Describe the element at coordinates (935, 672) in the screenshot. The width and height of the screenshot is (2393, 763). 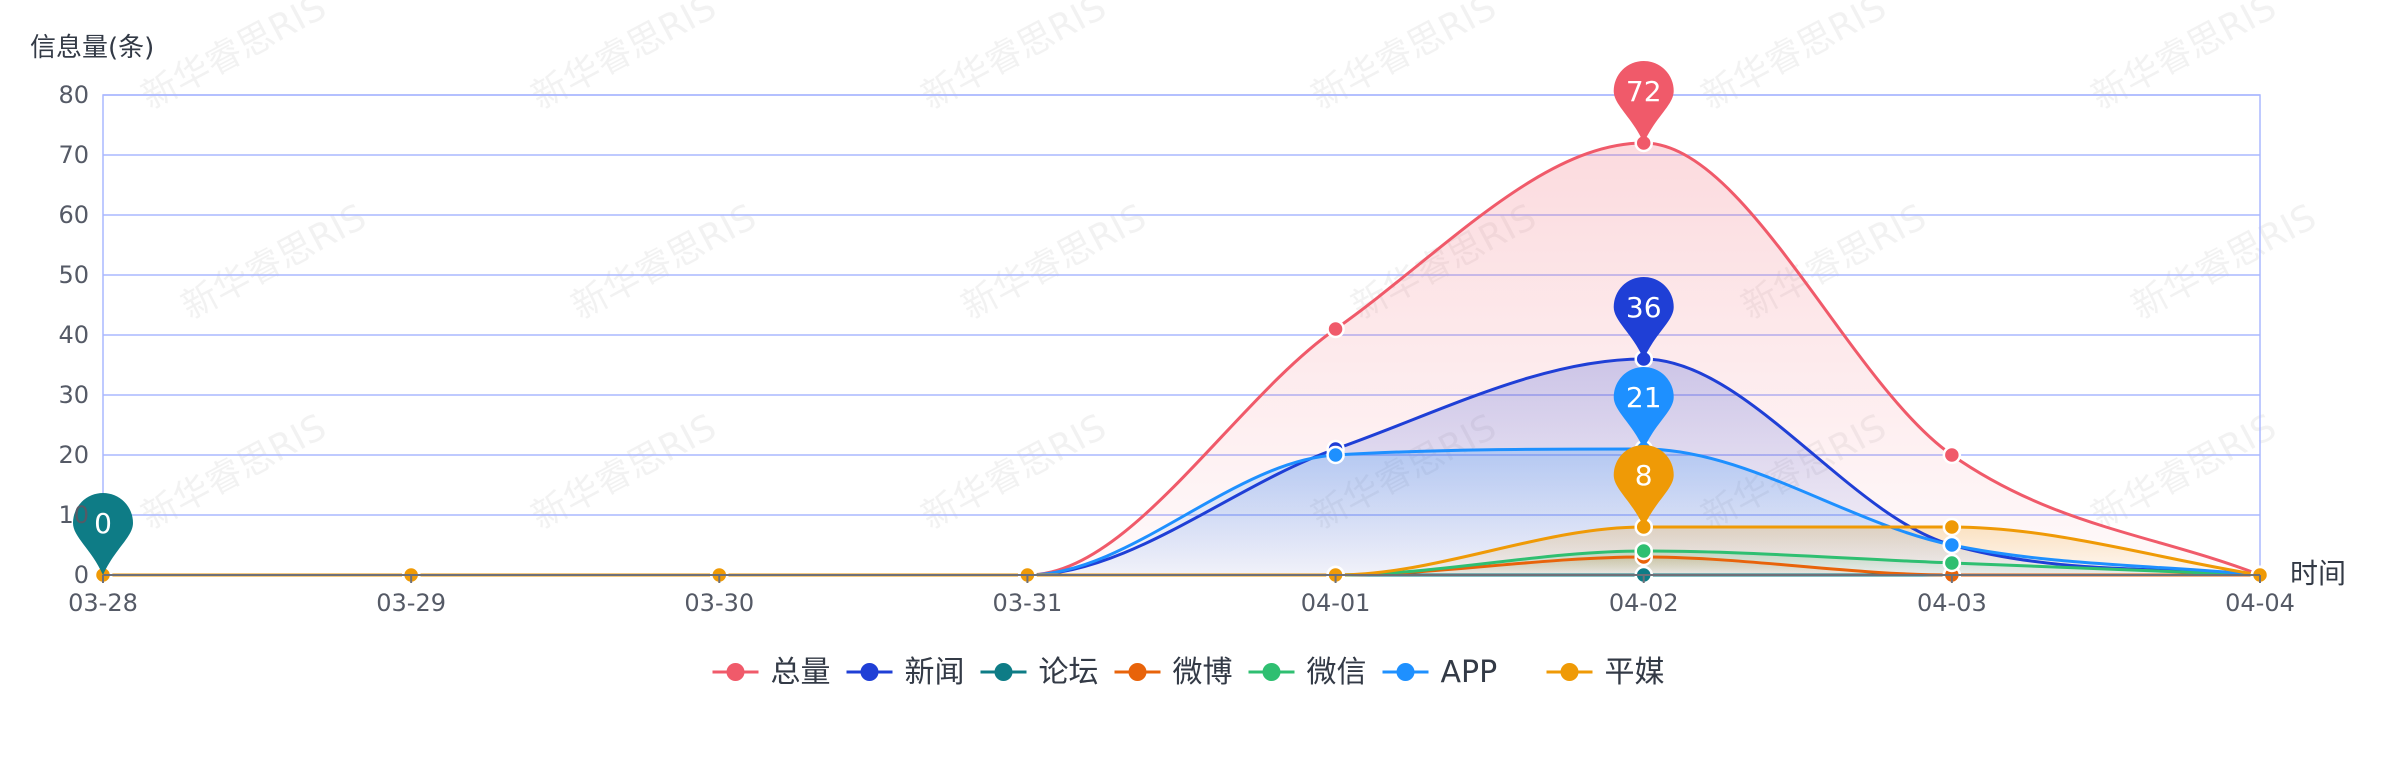
I see `legend-label: 新闻` at that location.